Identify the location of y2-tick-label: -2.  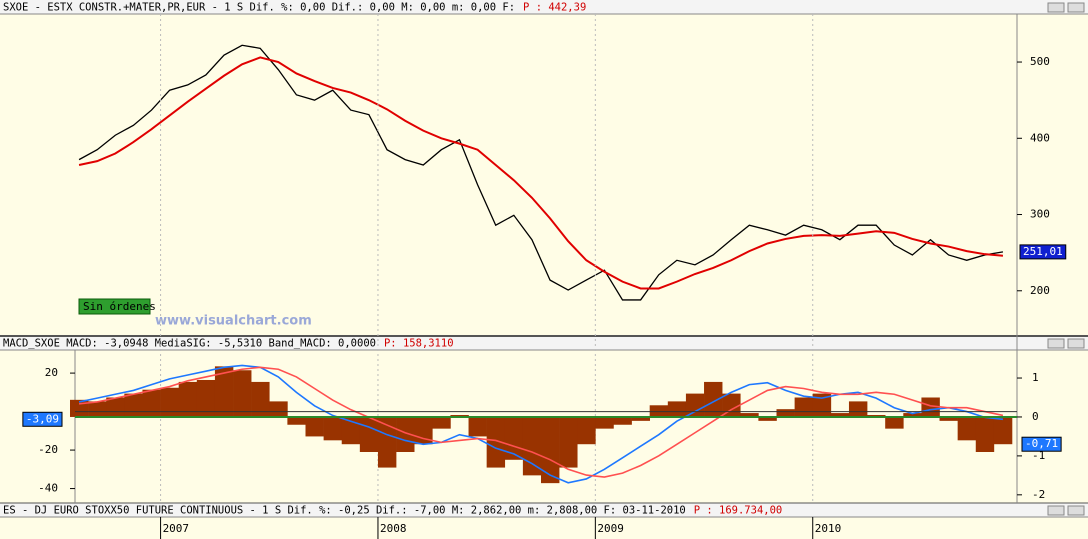
(1038, 494).